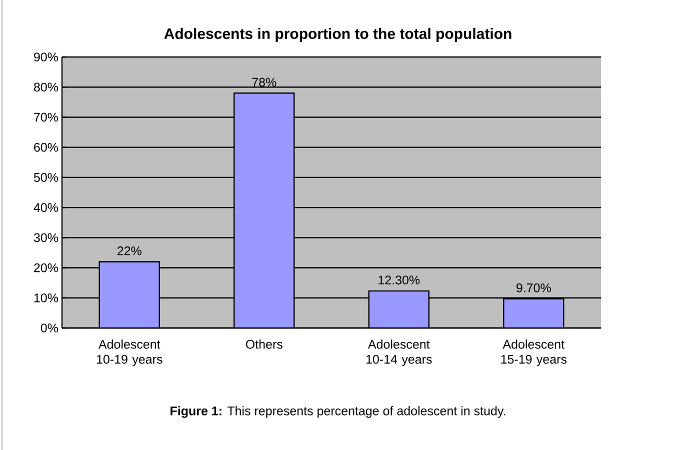 The image size is (676, 450). I want to click on y-tick-label: 80%, so click(46, 87).